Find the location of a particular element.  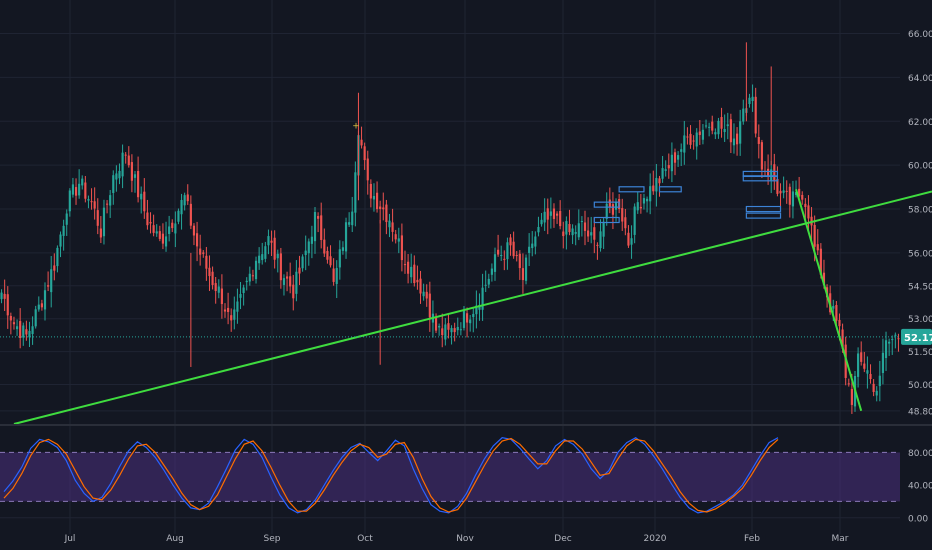

price-tick-label: 50.00 is located at coordinates (920, 386).